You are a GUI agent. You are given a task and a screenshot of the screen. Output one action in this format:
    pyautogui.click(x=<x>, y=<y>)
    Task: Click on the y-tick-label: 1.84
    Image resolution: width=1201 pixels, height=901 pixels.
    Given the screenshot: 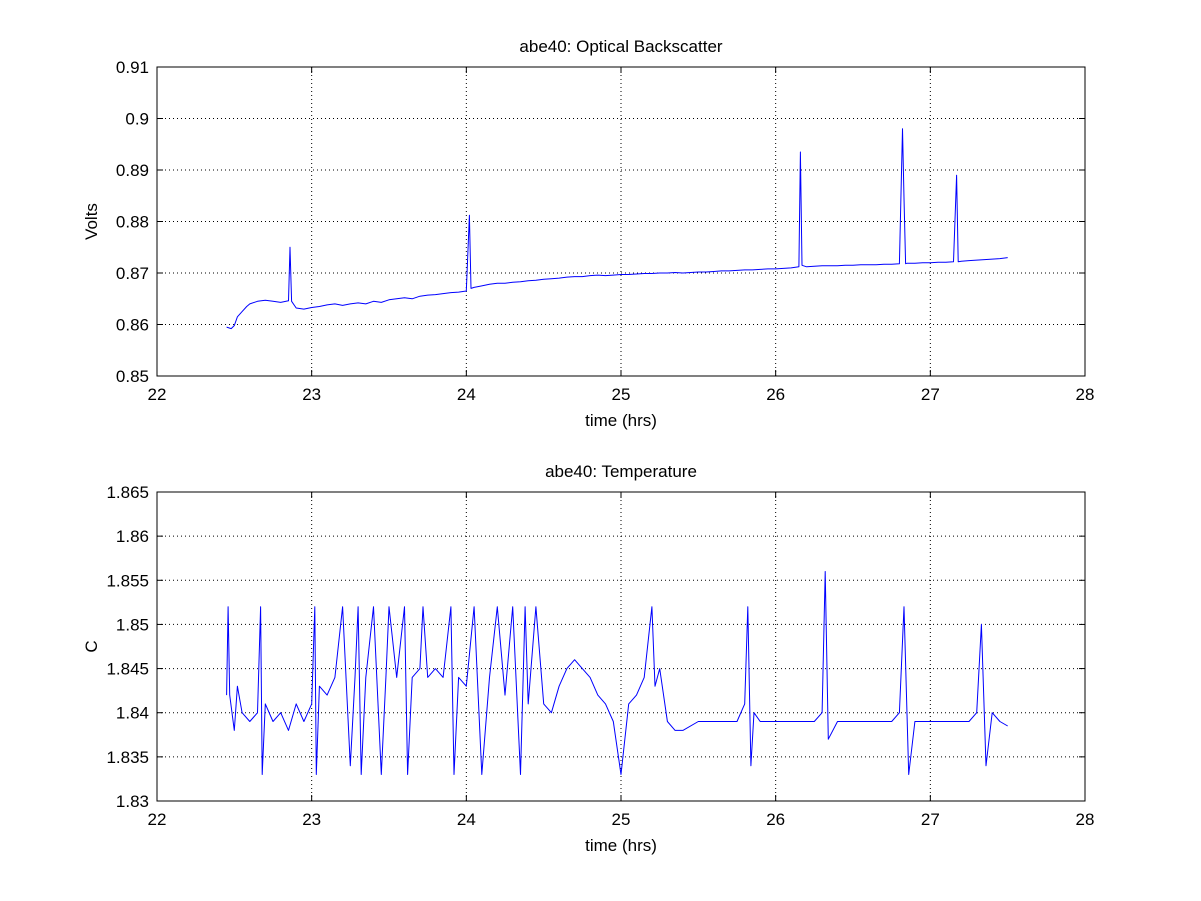 What is the action you would take?
    pyautogui.click(x=132, y=713)
    